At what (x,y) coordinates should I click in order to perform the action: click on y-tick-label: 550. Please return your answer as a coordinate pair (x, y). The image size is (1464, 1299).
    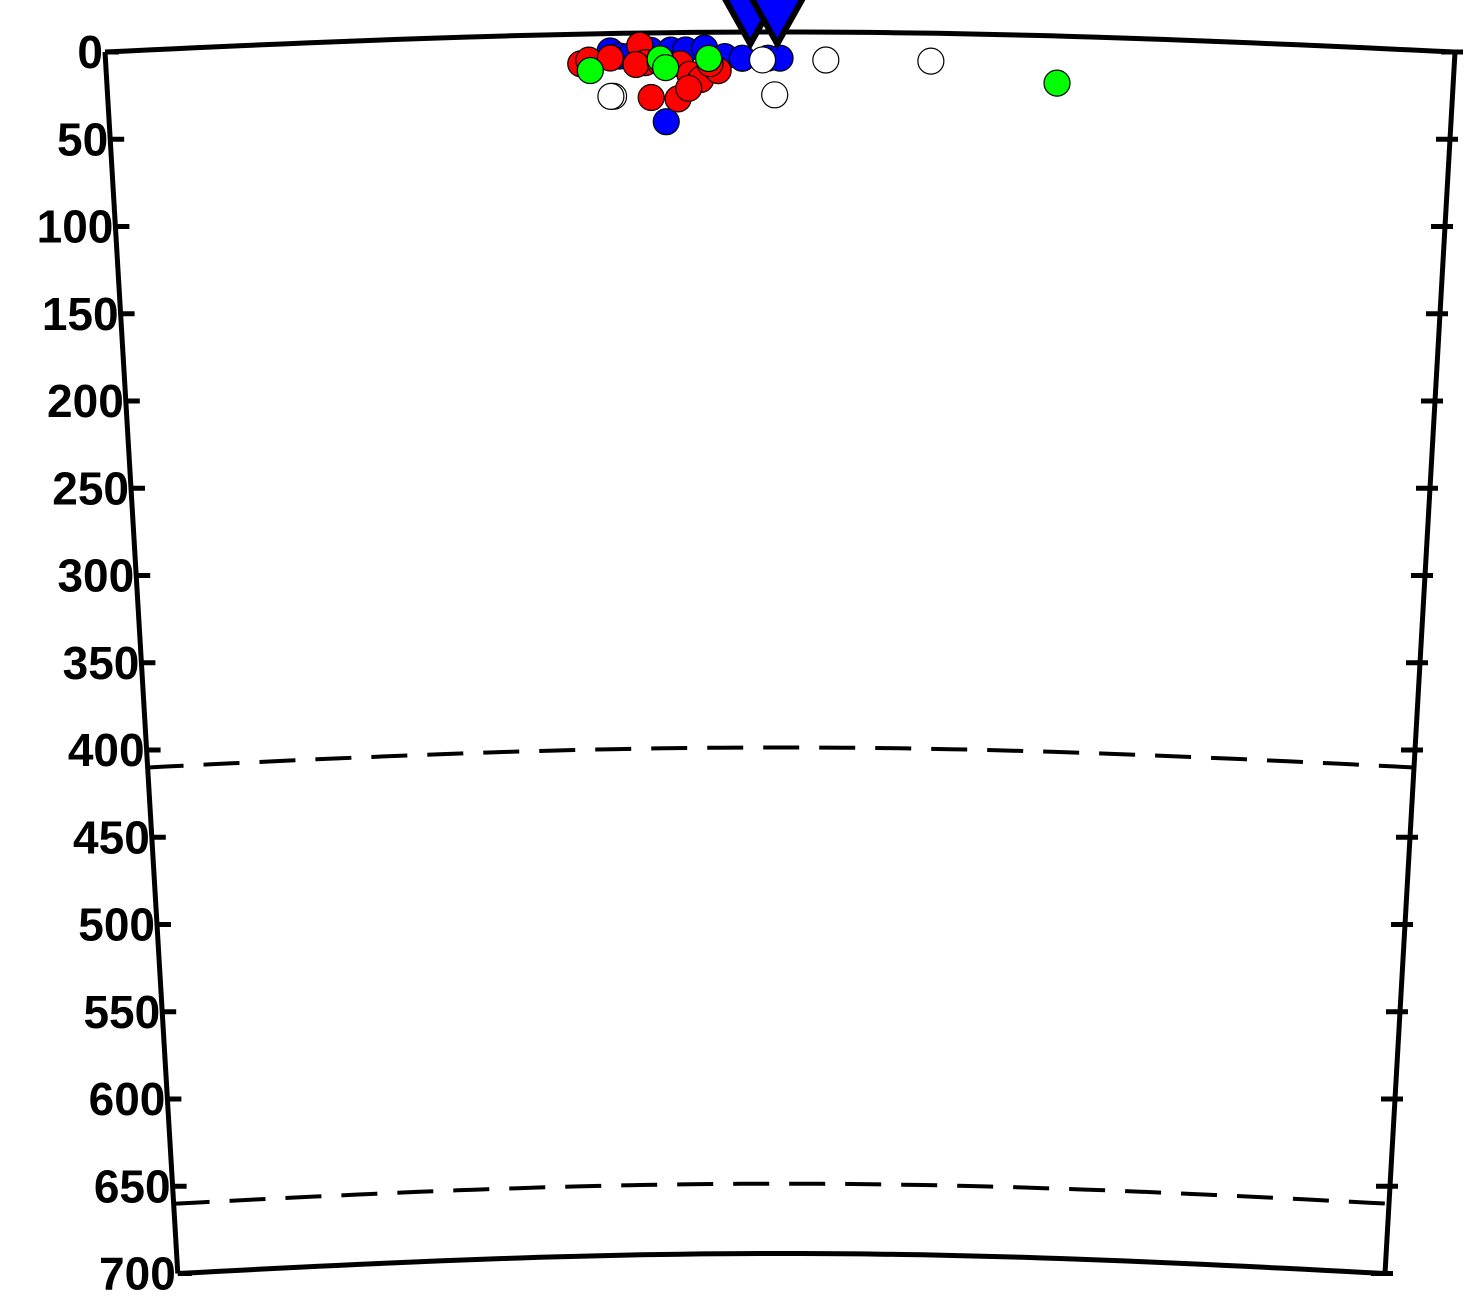
    Looking at the image, I should click on (121, 1012).